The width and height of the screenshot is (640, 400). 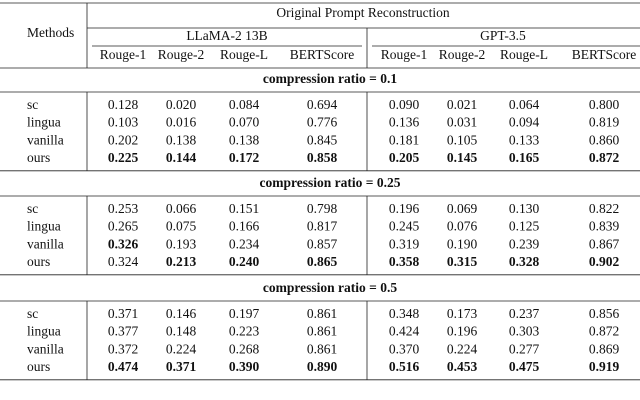 I want to click on cell: 0.103, so click(x=123, y=122).